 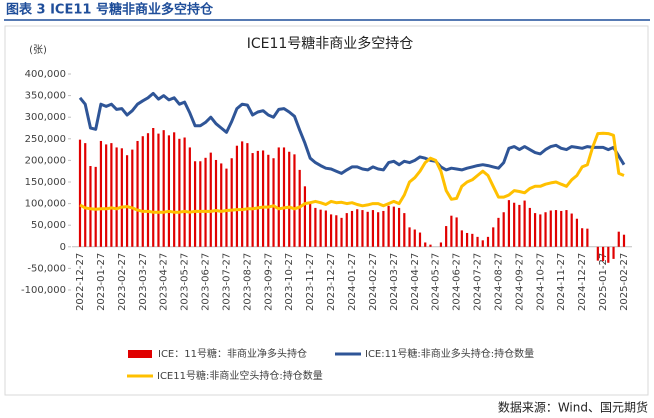 I want to click on legend-swatch, so click(x=140, y=354).